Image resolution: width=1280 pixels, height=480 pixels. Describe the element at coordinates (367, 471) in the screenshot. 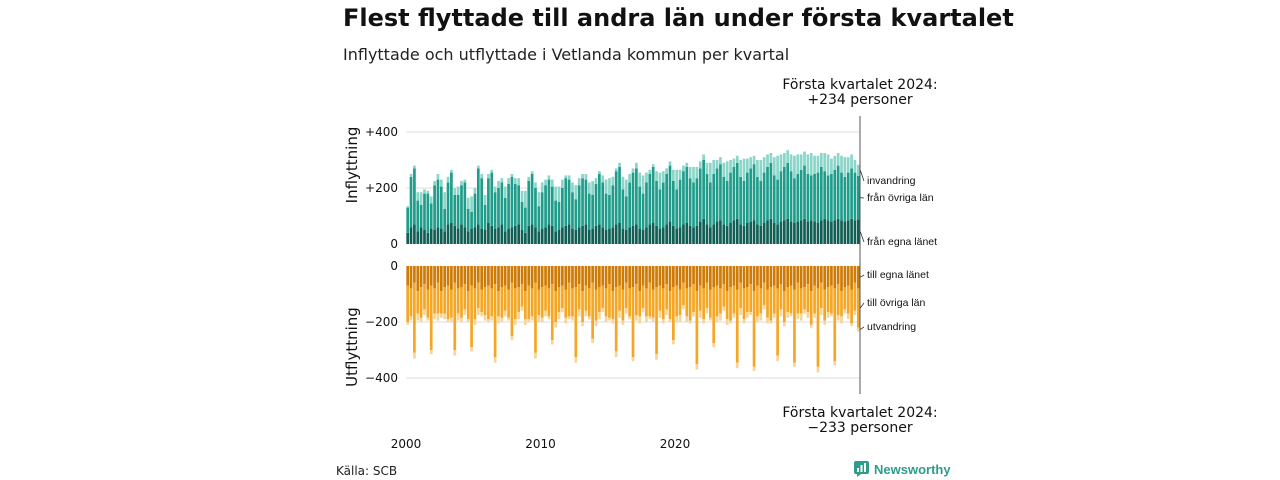

I see `source-note: Källa: SCB` at that location.